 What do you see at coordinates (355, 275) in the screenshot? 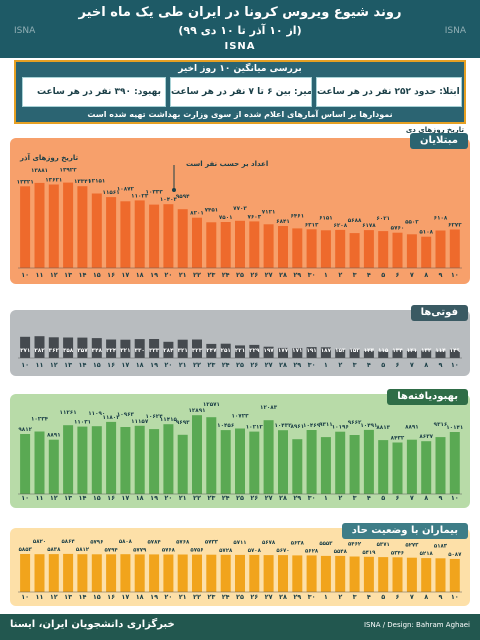
I see `infected-date-label: ۳` at bounding box center [355, 275].